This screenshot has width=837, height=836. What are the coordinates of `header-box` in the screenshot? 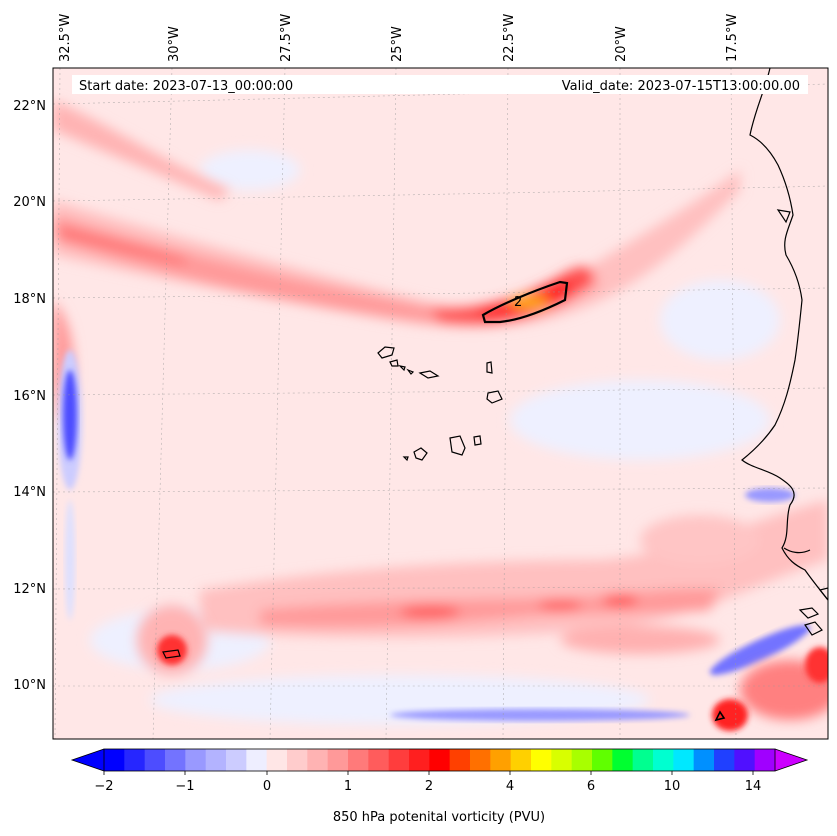 It's located at (440, 84).